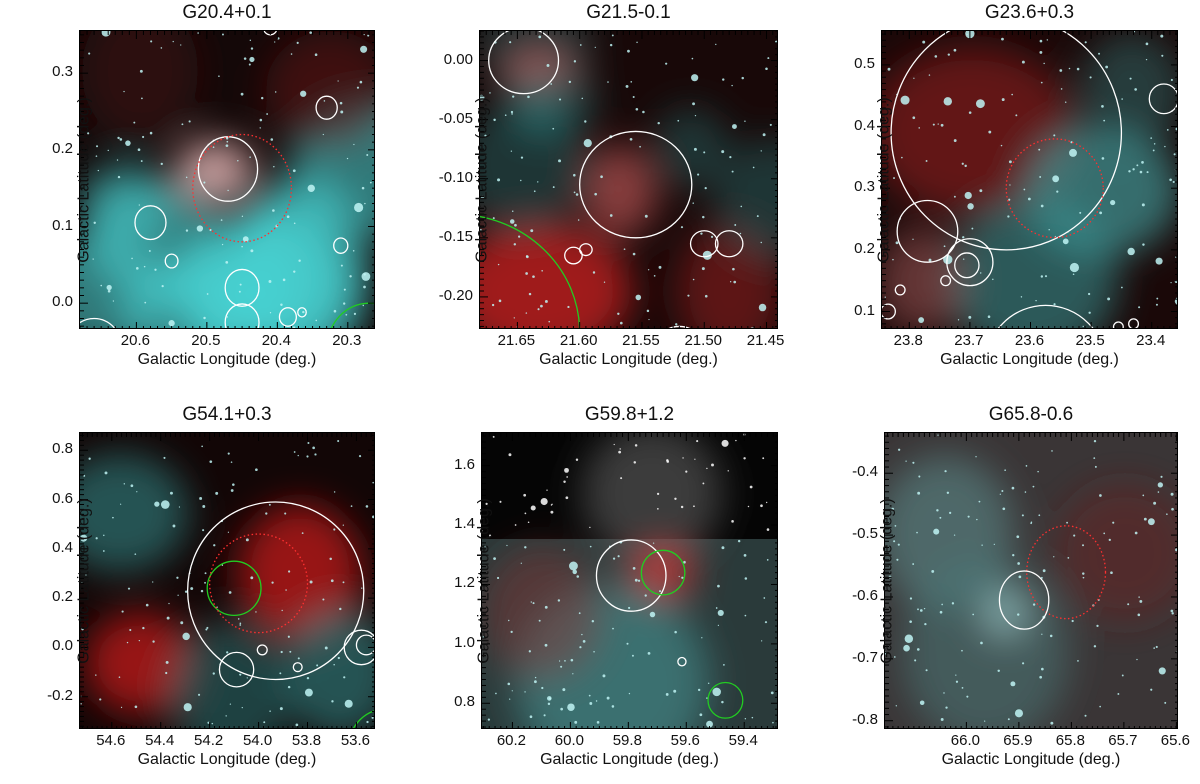 Image resolution: width=1200 pixels, height=784 pixels. What do you see at coordinates (1070, 740) in the screenshot?
I see `x-tick-label: 65.8` at bounding box center [1070, 740].